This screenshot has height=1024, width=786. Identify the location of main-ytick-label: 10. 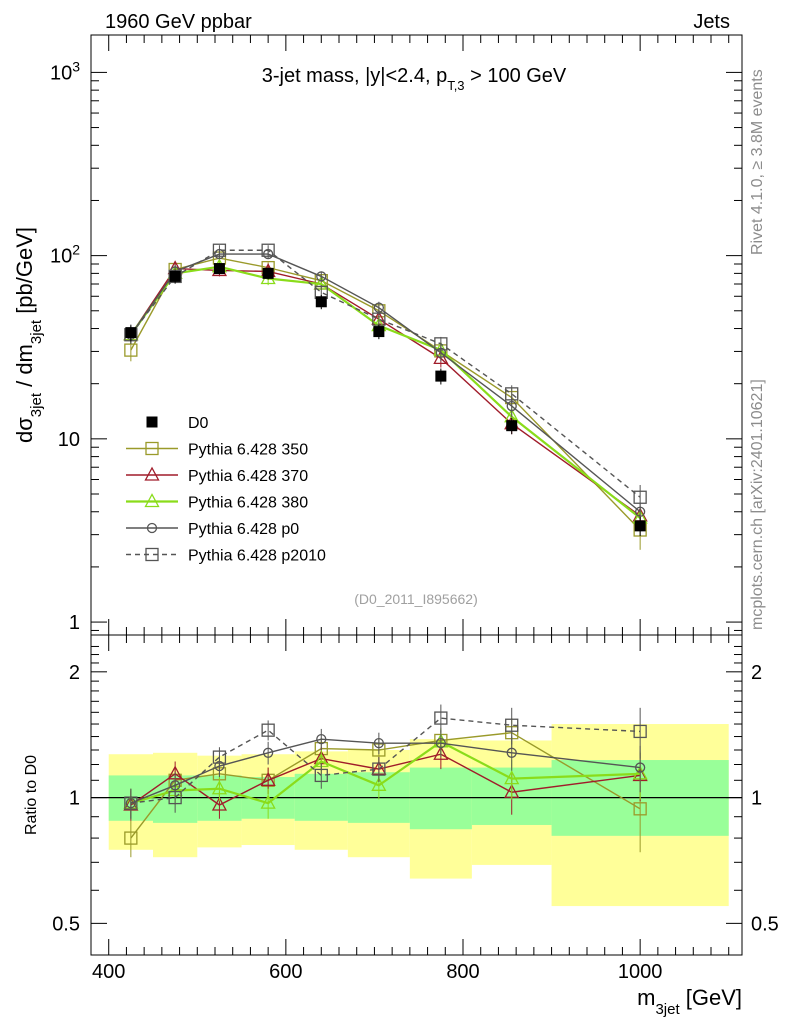
(69, 440).